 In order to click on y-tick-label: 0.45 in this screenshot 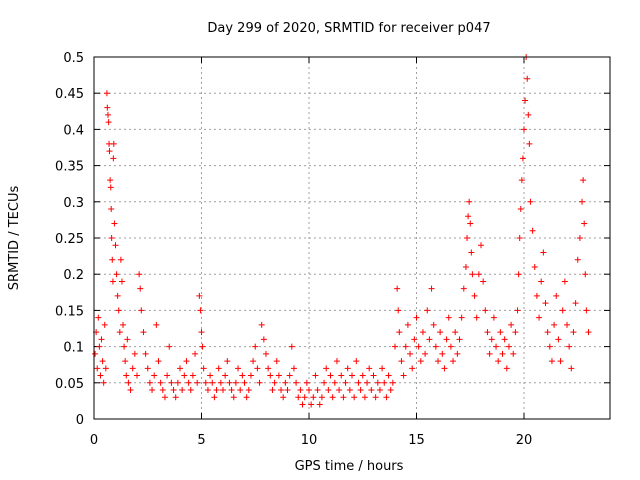, I will do `click(69, 94)`.